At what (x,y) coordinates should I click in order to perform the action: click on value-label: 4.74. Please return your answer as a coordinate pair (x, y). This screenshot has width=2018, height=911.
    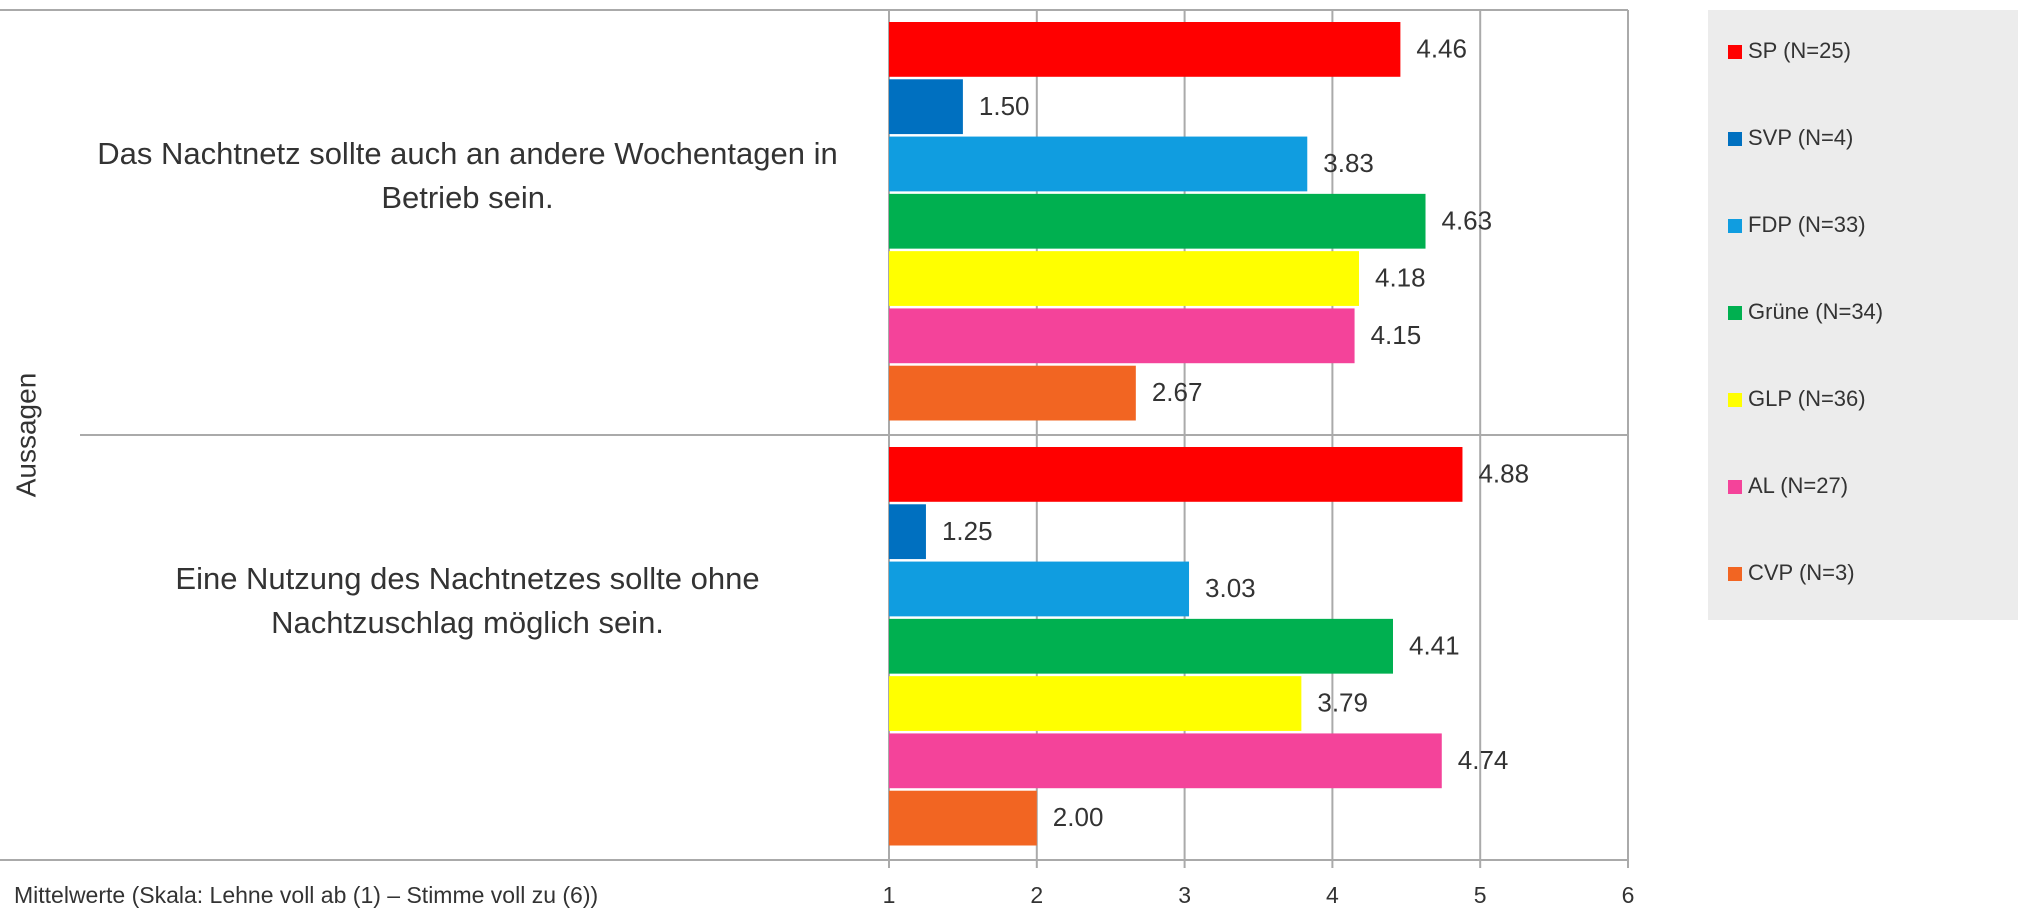
    Looking at the image, I should click on (1483, 760).